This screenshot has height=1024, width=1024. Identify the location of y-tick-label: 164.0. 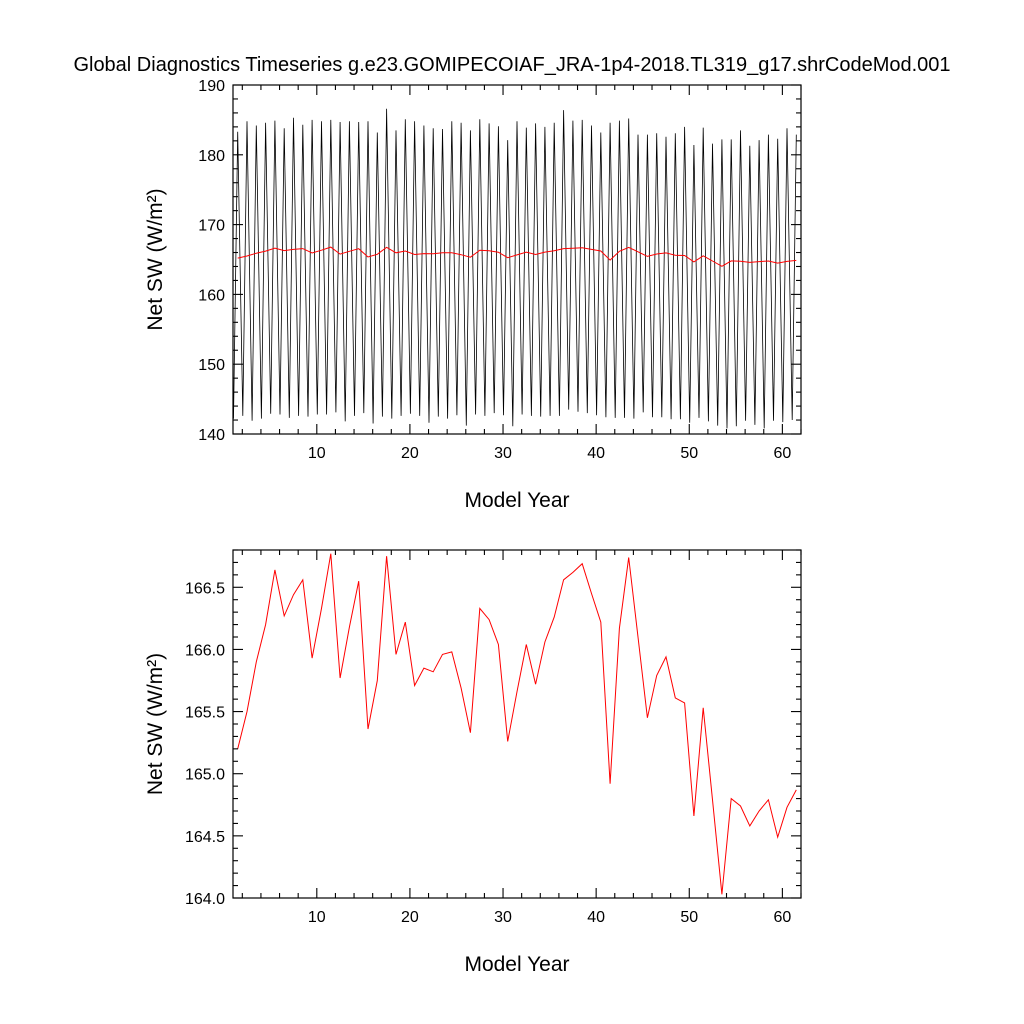
(205, 899).